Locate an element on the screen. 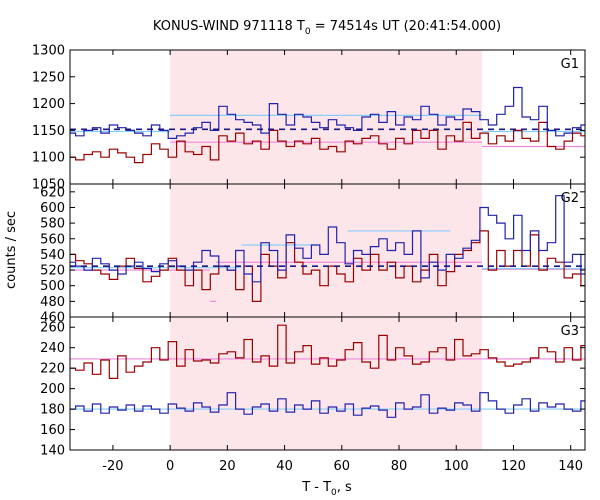 The width and height of the screenshot is (600, 500). y-tick-label: 540 is located at coordinates (52, 255).